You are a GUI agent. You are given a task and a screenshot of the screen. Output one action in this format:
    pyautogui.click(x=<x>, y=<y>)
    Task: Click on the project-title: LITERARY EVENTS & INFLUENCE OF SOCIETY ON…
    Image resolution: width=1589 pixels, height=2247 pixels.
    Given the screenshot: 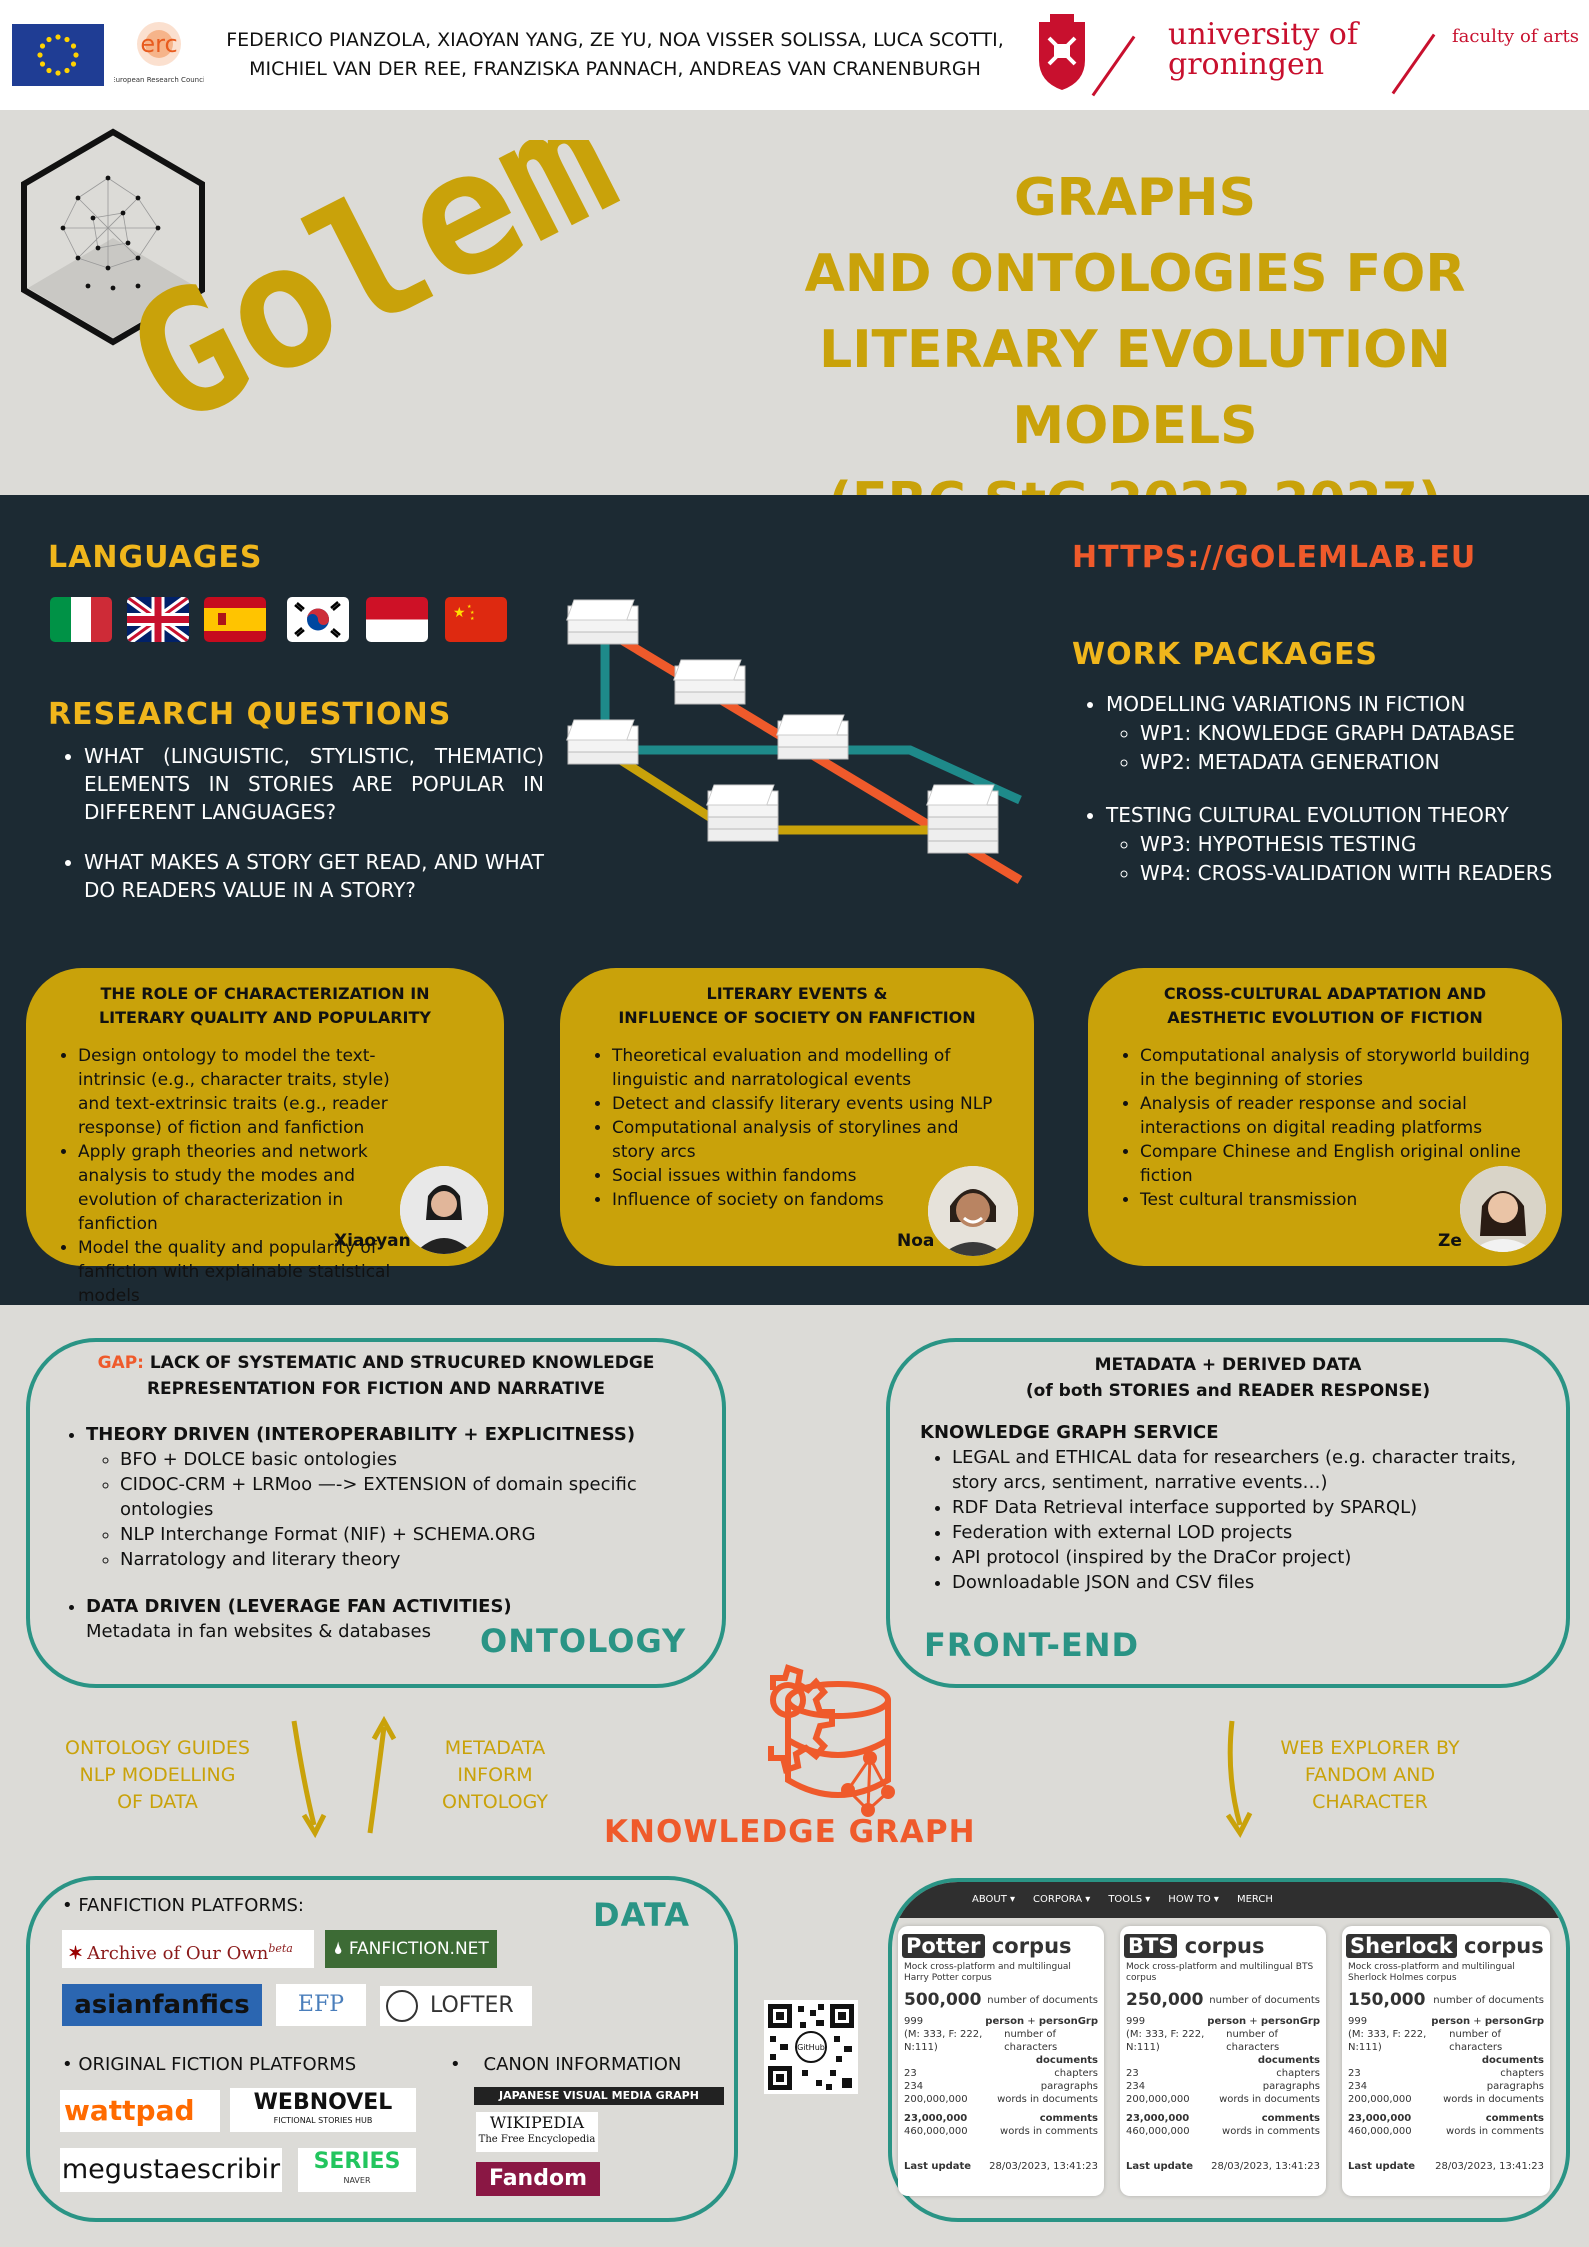 What is the action you would take?
    pyautogui.click(x=797, y=1005)
    